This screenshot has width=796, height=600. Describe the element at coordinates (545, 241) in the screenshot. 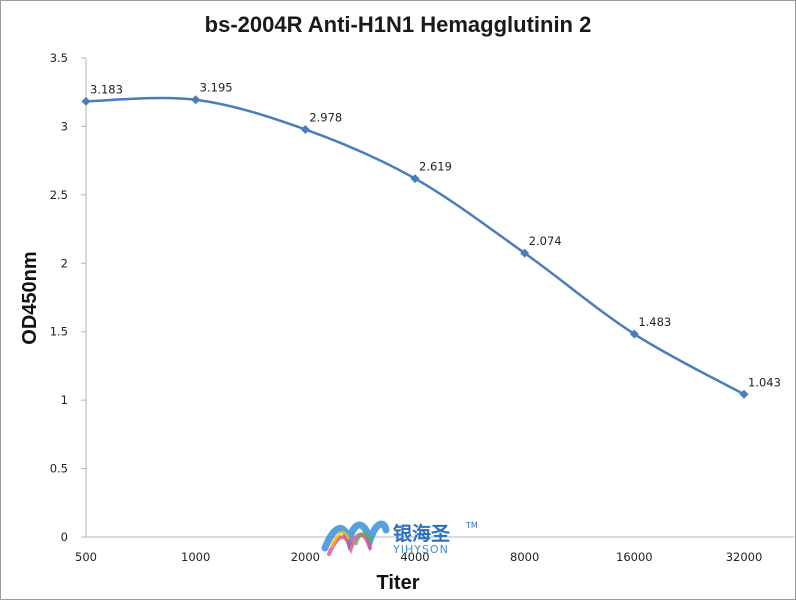

I see `data-label: 2.074` at that location.